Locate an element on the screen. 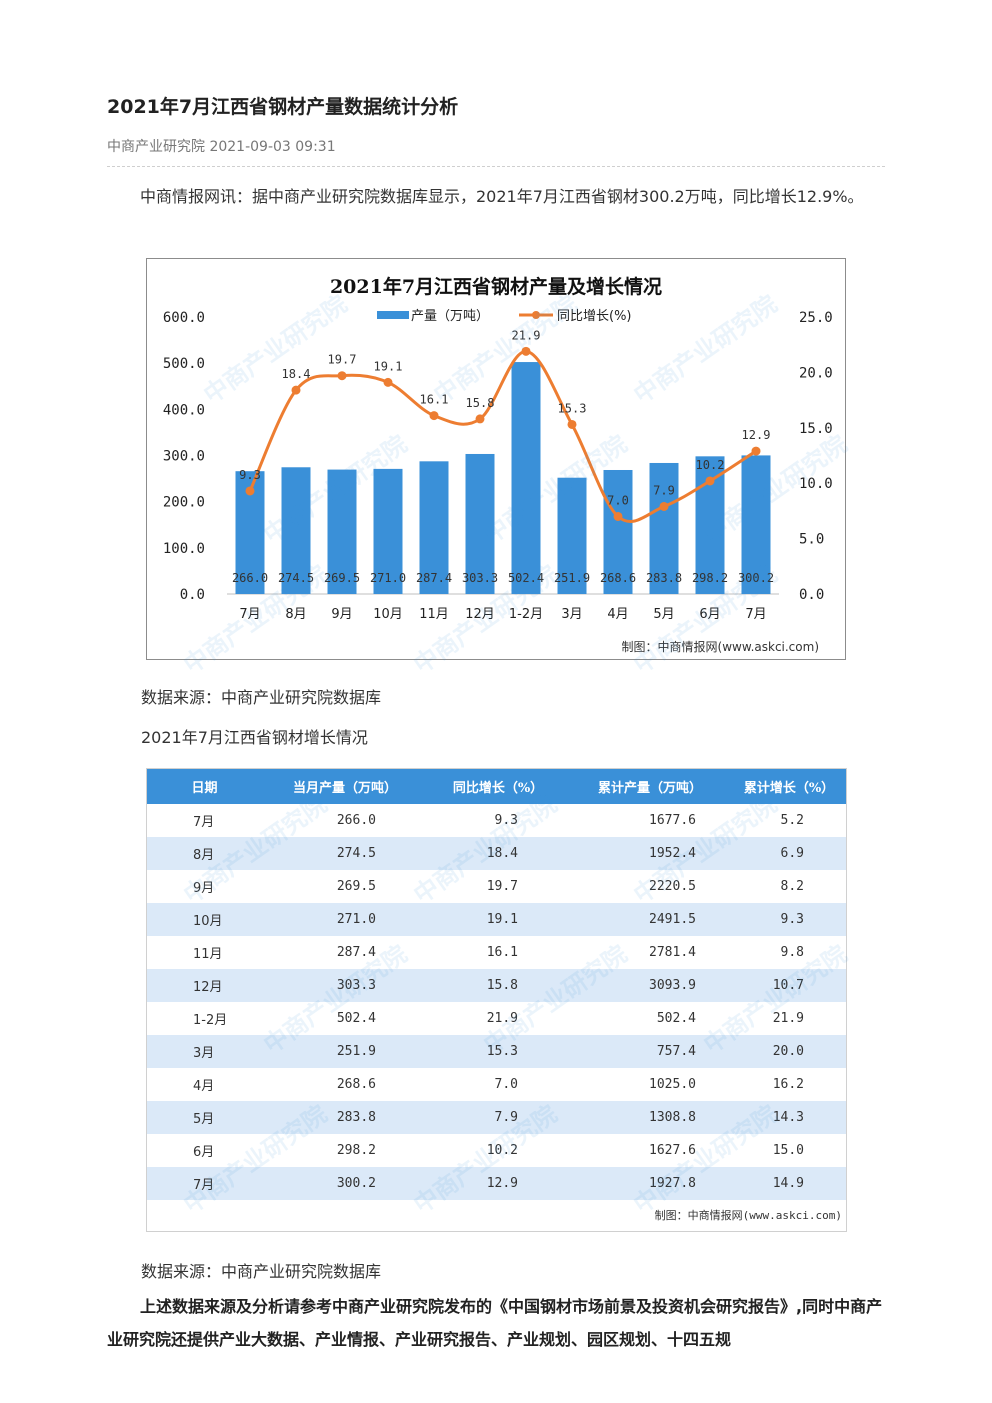  line-data-label: 15.8 is located at coordinates (480, 403).